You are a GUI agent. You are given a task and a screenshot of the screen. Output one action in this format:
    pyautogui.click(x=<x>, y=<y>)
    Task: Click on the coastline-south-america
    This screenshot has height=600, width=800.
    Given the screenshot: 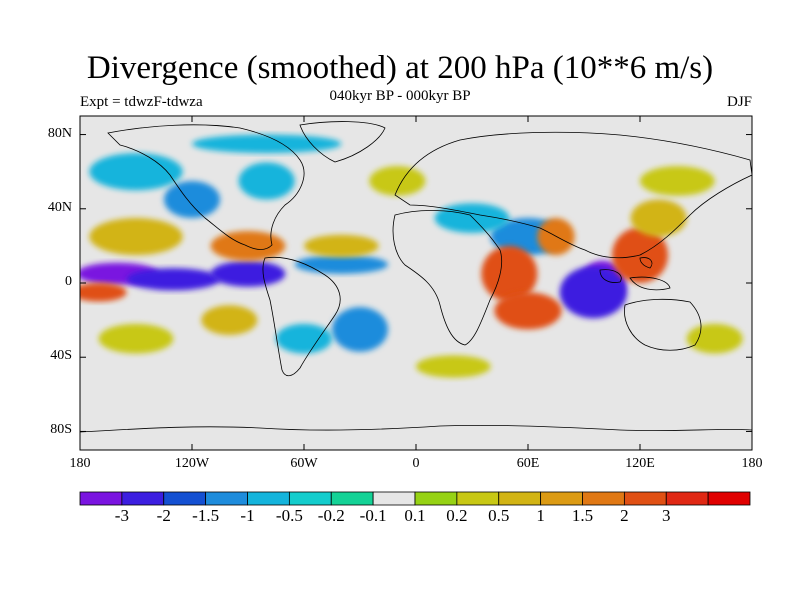 What is the action you would take?
    pyautogui.click(x=301, y=316)
    